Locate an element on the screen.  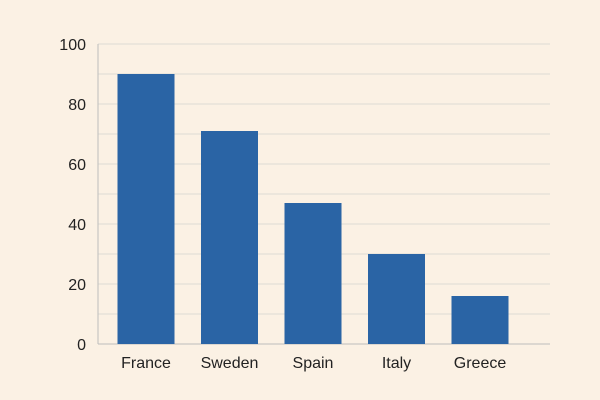
x-tick-labels: France Sweden Spain Italy Greece is located at coordinates (313, 363).